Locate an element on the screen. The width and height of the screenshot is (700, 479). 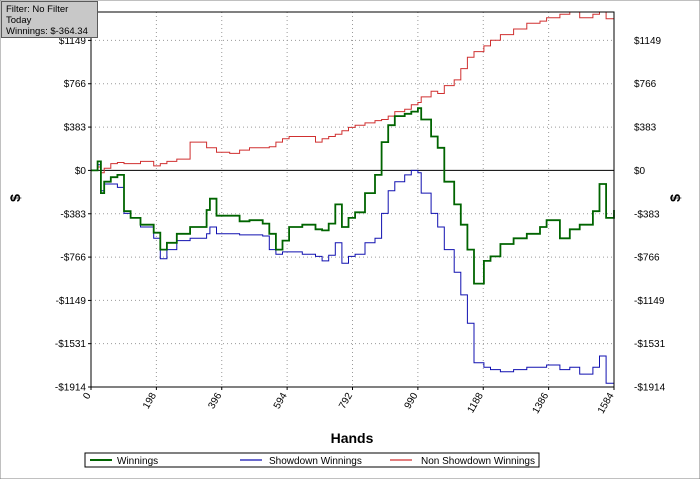
y-tick-label-left: $766 is located at coordinates (75, 84).